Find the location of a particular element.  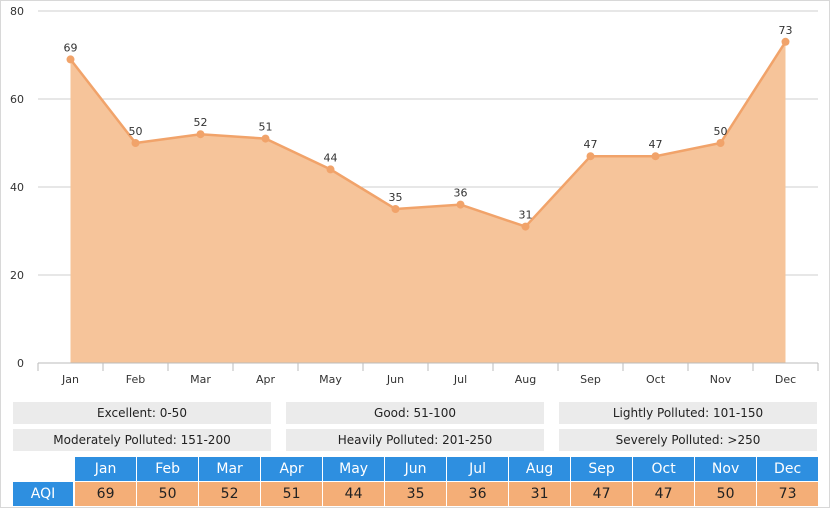

data-label: 52 is located at coordinates (201, 122).